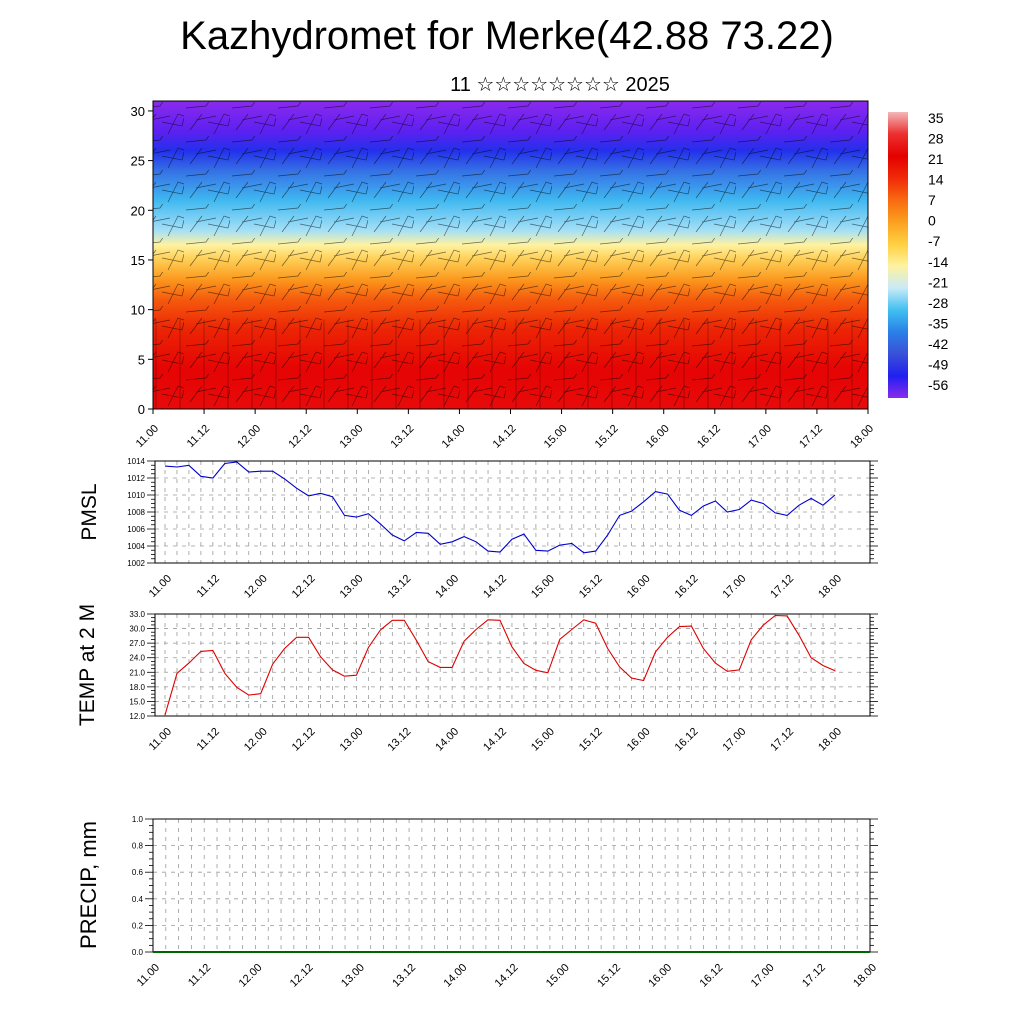 The image size is (1024, 1024). Describe the element at coordinates (138, 310) in the screenshot. I see `y-tick-label: 10` at that location.